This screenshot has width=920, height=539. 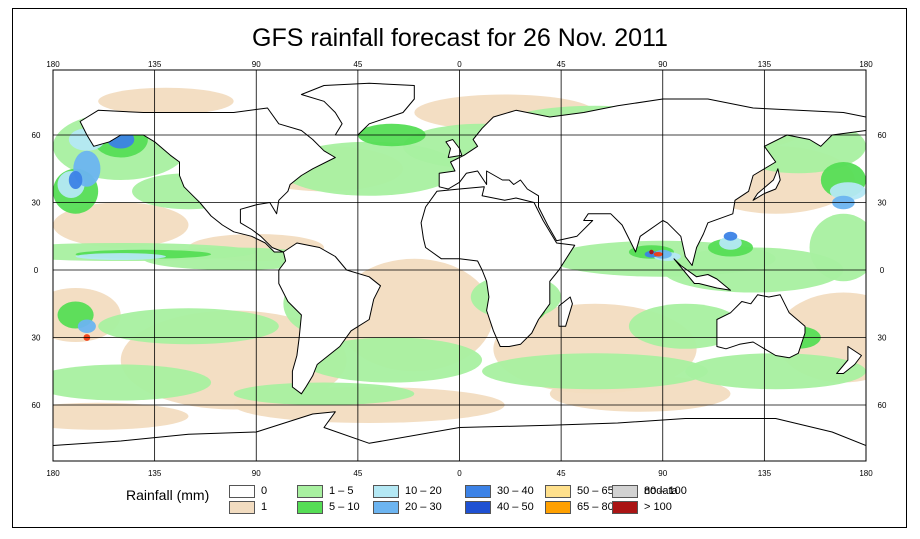 What do you see at coordinates (423, 491) in the screenshot?
I see `legend-label: 10 – 20` at bounding box center [423, 491].